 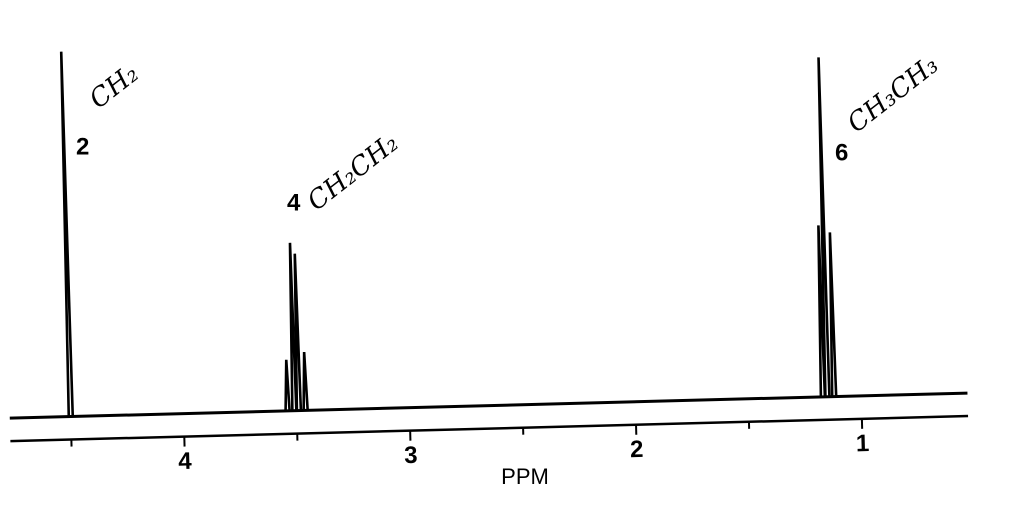 What do you see at coordinates (525, 476) in the screenshot?
I see `x-axis-label: PPM` at bounding box center [525, 476].